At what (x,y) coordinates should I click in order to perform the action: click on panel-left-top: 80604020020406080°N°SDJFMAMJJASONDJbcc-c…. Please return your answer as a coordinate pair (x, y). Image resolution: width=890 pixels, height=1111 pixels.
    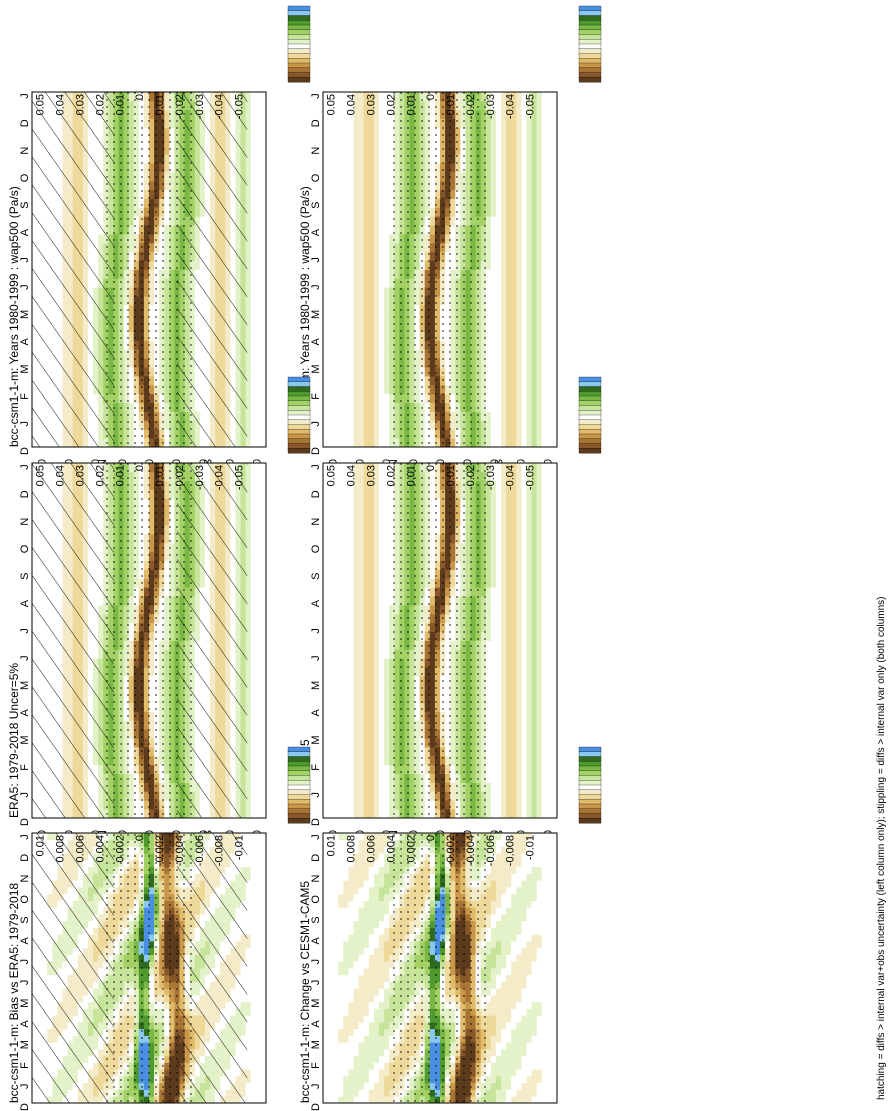
    Looking at the image, I should click on (159, 238).